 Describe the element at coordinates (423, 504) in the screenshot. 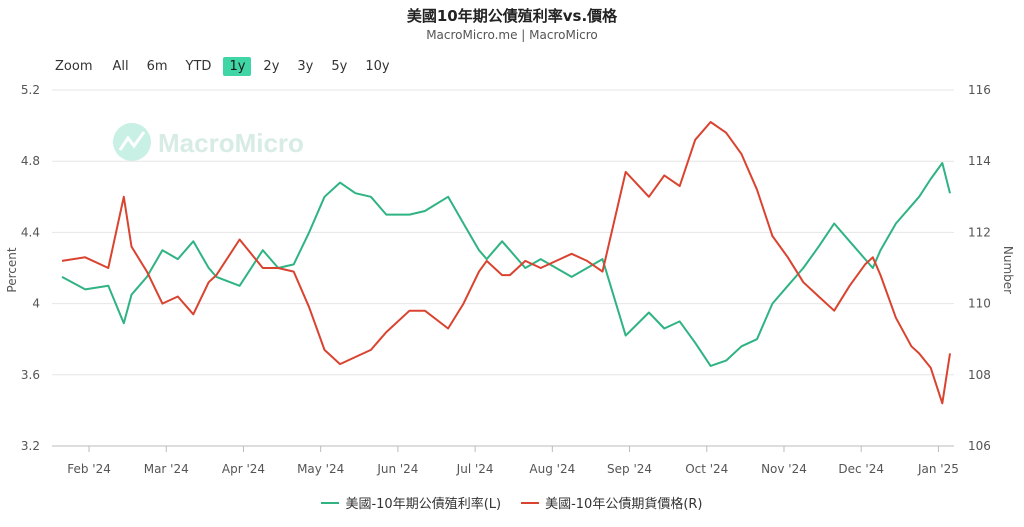

I see `legend-label-yield: 美國-10年期公債殖利率(L)` at that location.